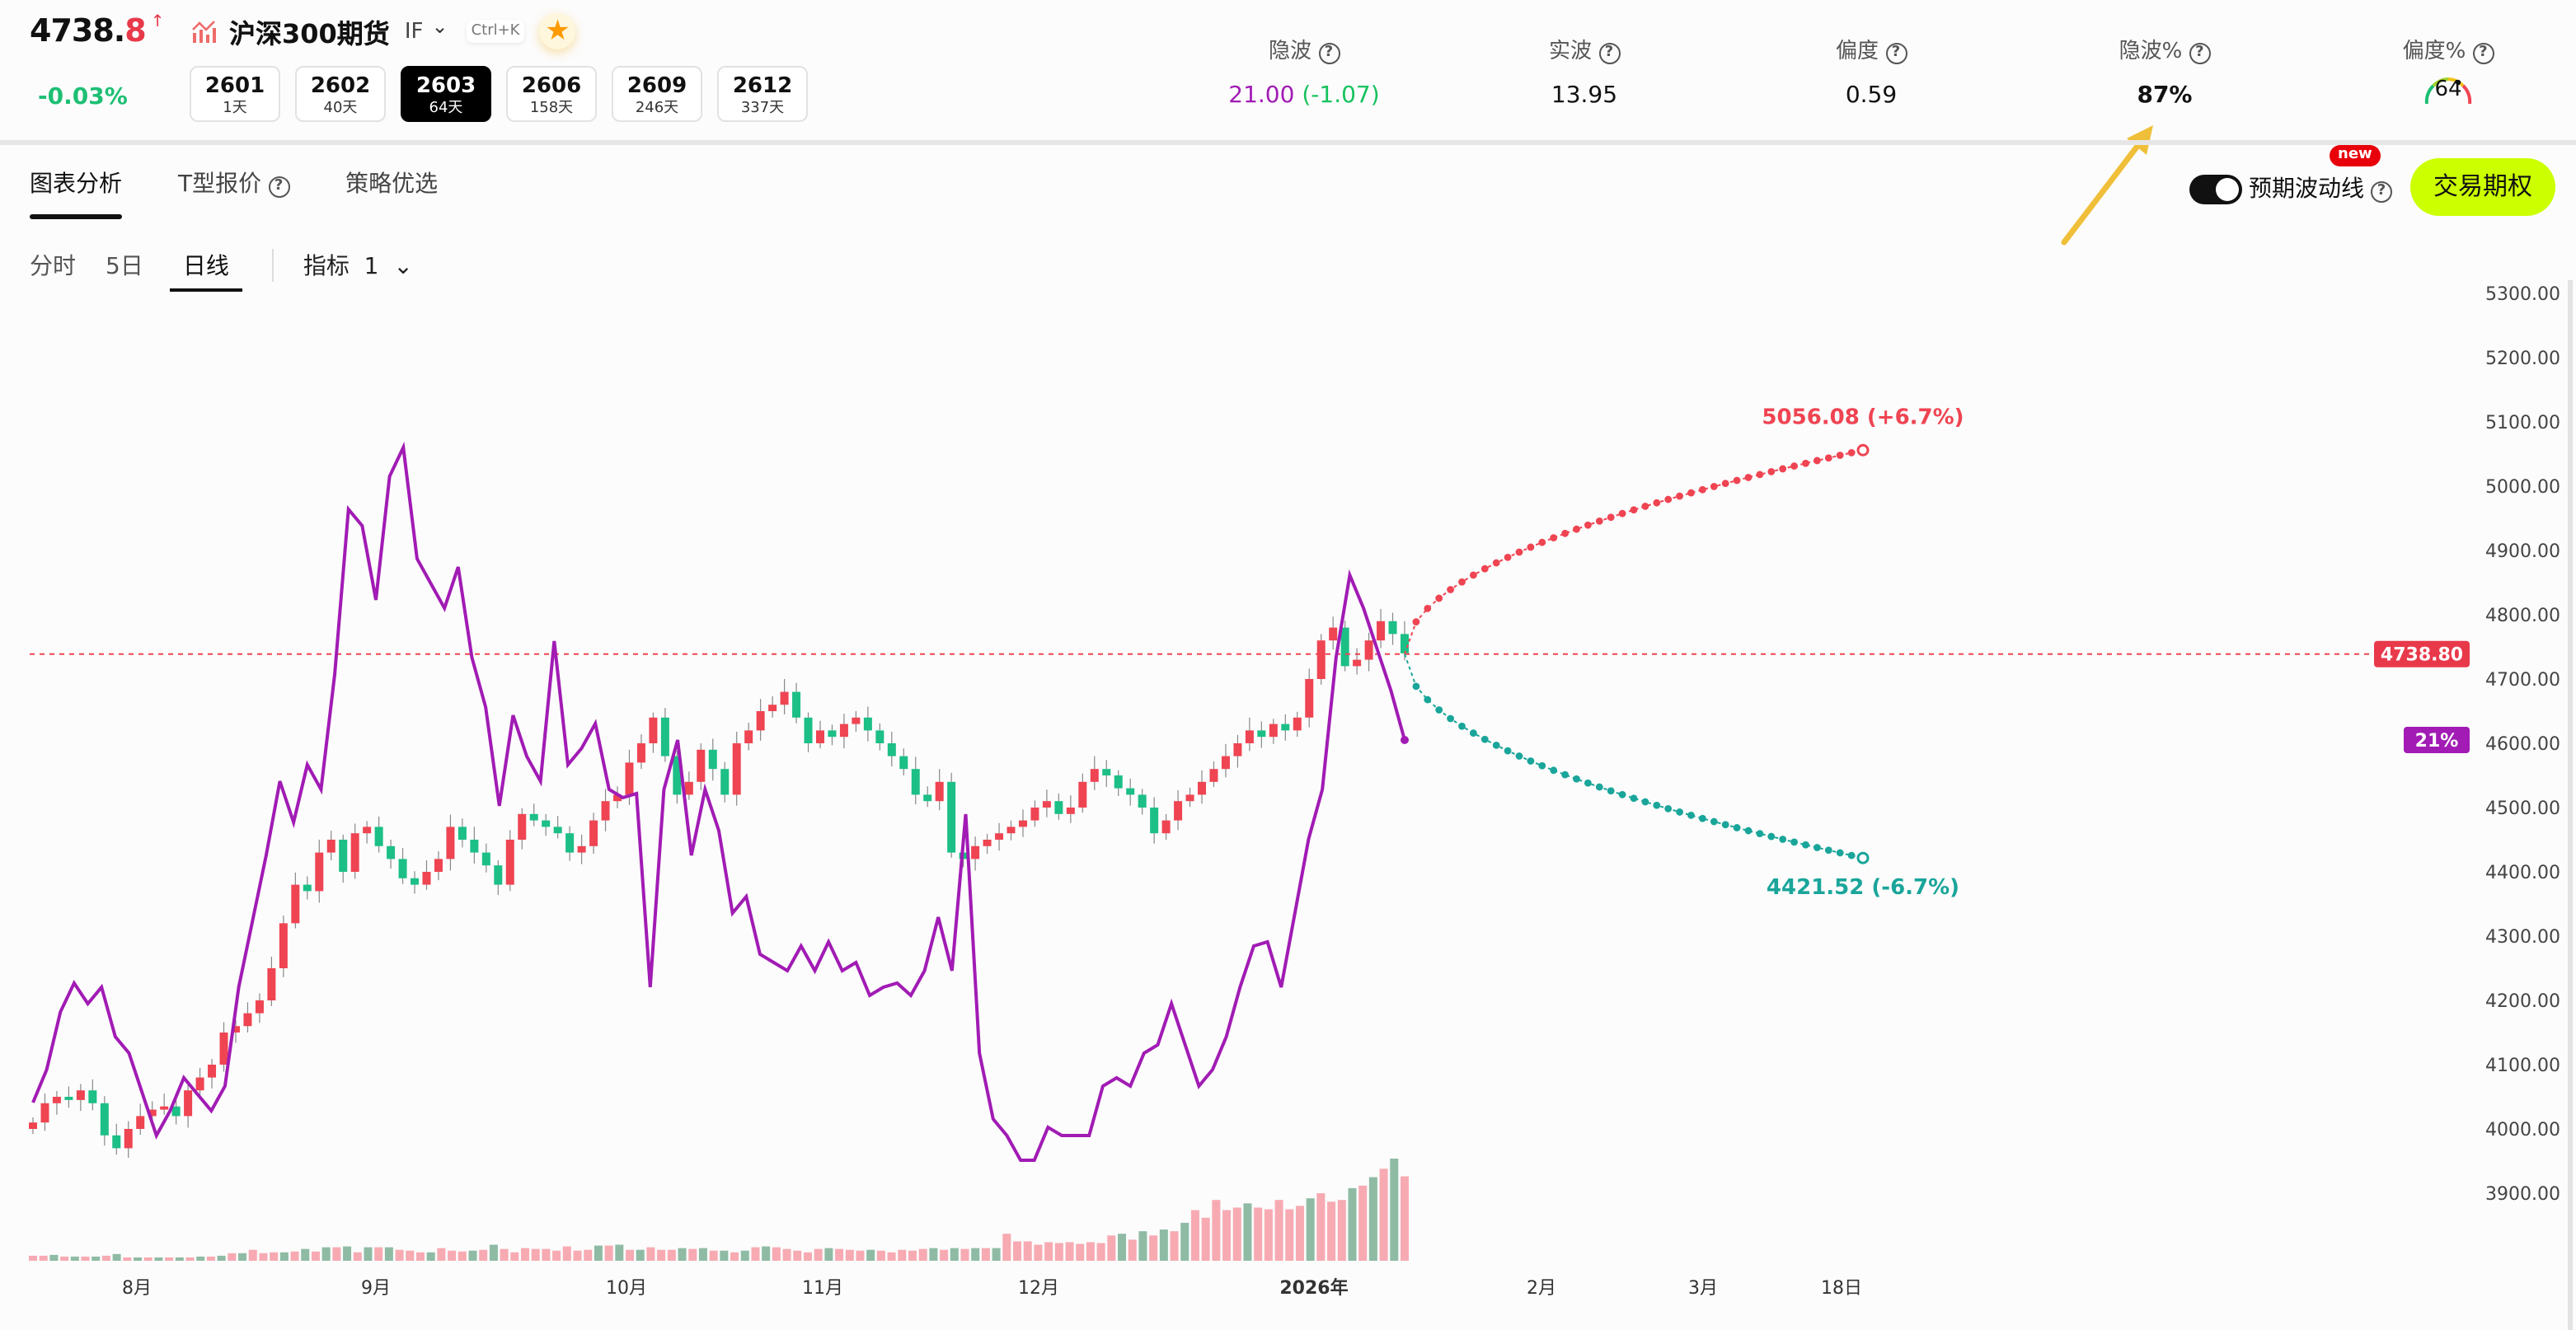 The height and width of the screenshot is (1330, 2576). What do you see at coordinates (657, 94) in the screenshot?
I see `contract-2609: 2609 246天` at bounding box center [657, 94].